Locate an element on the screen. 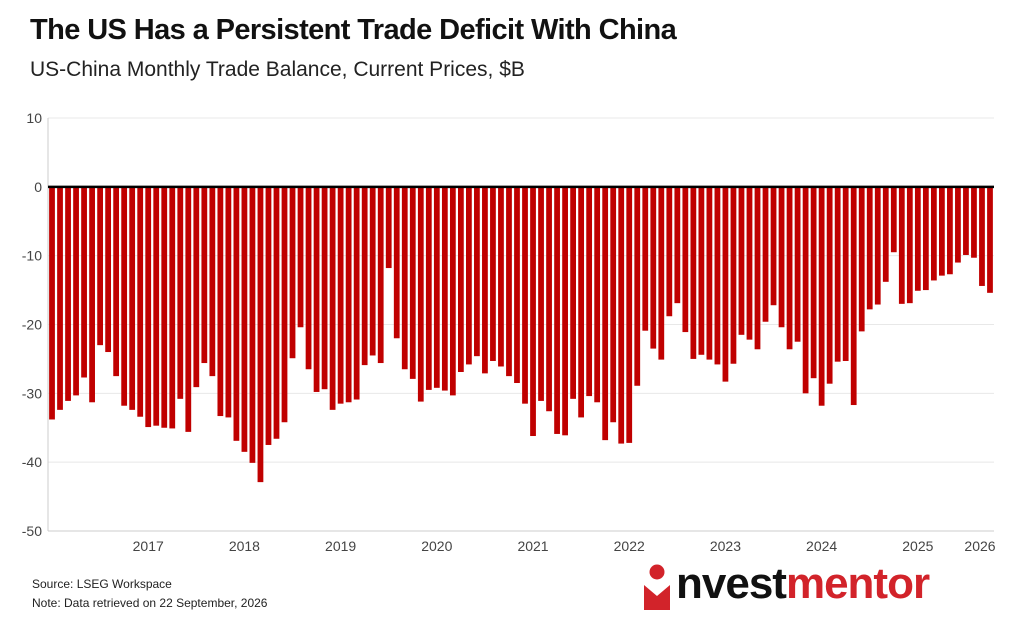  x-tick-label: 2022 is located at coordinates (629, 546).